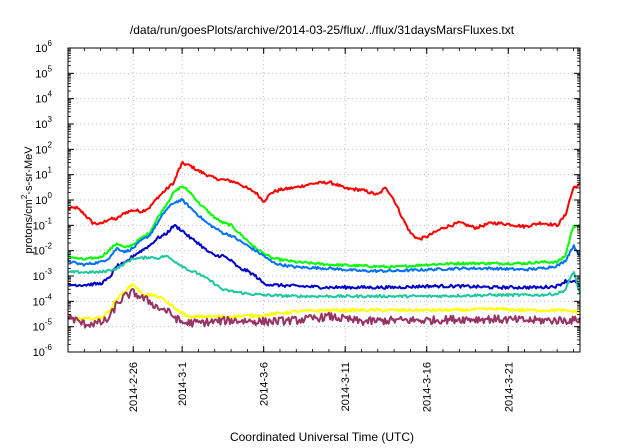 The height and width of the screenshot is (448, 640). What do you see at coordinates (43, 250) in the screenshot?
I see `y-tick-label: 10⁻²` at bounding box center [43, 250].